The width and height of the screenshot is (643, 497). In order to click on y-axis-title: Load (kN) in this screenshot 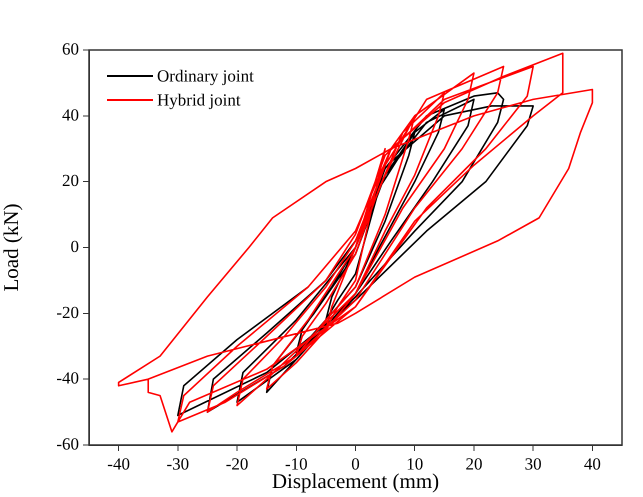, I will do `click(12, 247)`.